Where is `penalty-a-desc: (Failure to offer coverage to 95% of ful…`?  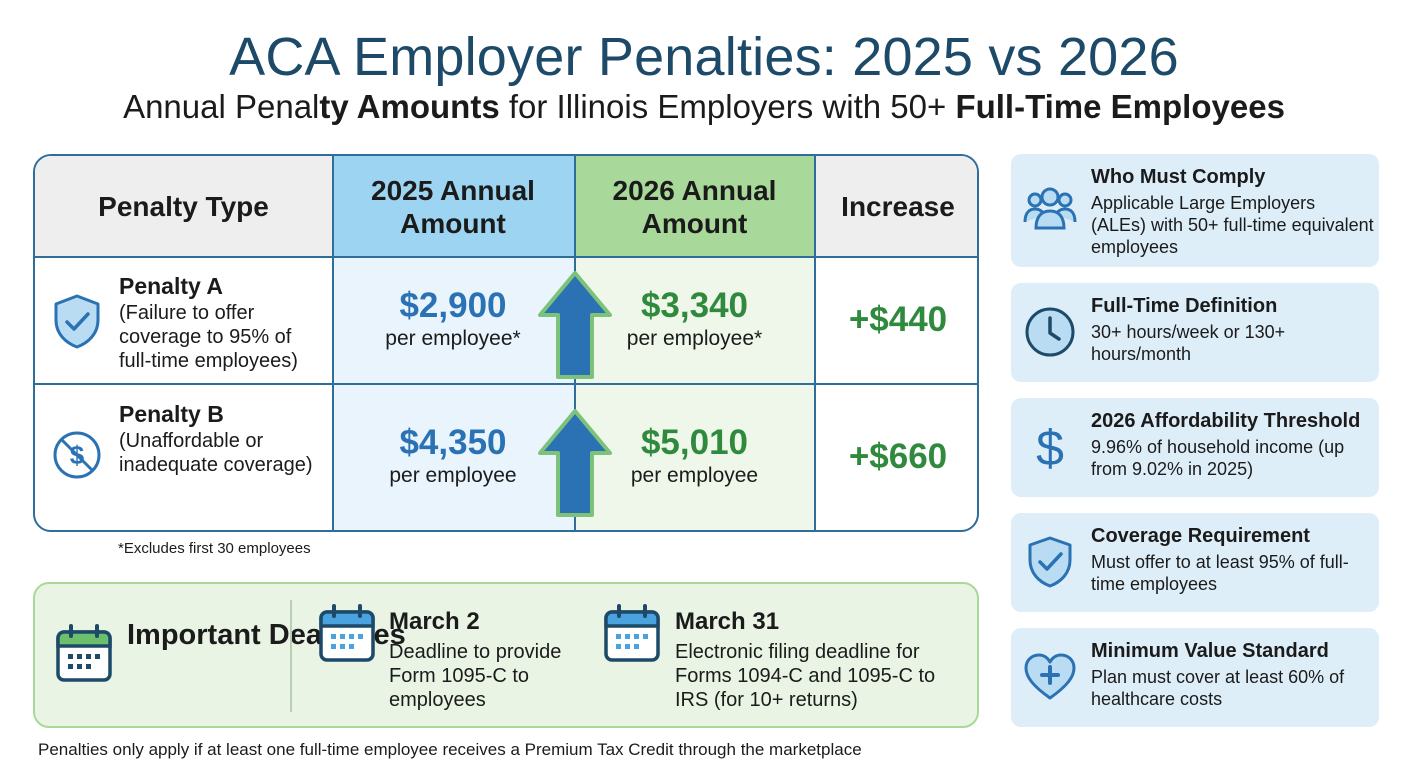 penalty-a-desc: (Failure to offer coverage to 95% of ful… is located at coordinates (208, 337).